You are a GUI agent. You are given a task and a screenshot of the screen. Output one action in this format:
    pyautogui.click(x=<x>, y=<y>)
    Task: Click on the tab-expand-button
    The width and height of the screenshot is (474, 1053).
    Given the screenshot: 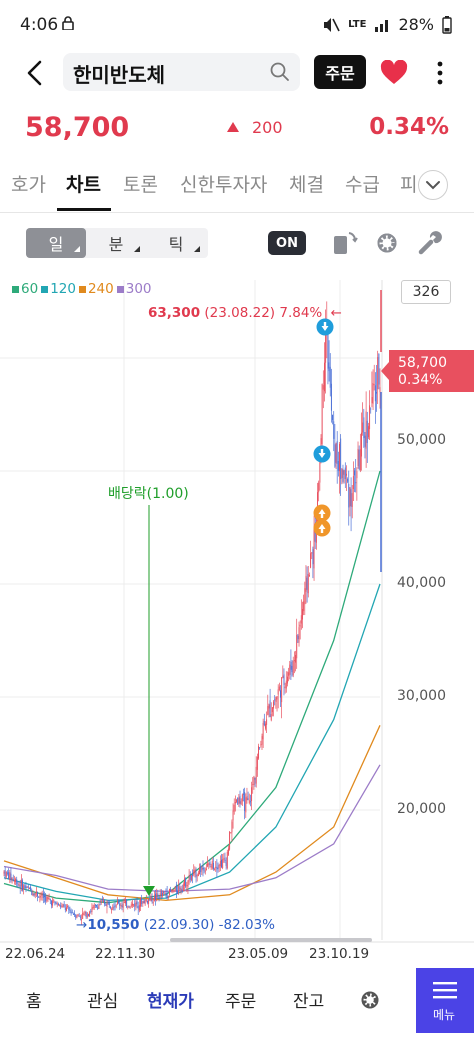 What is the action you would take?
    pyautogui.click(x=433, y=185)
    